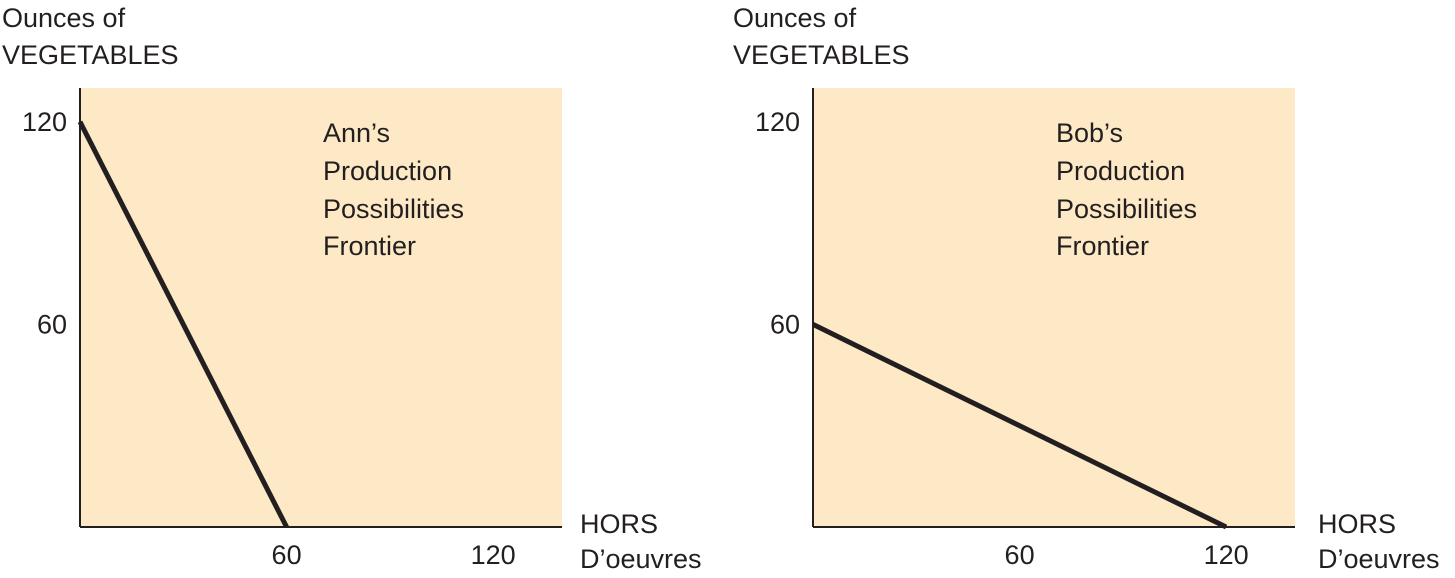 The image size is (1455, 578). What do you see at coordinates (1120, 171) in the screenshot?
I see `bob-annotation-line-2: Production` at bounding box center [1120, 171].